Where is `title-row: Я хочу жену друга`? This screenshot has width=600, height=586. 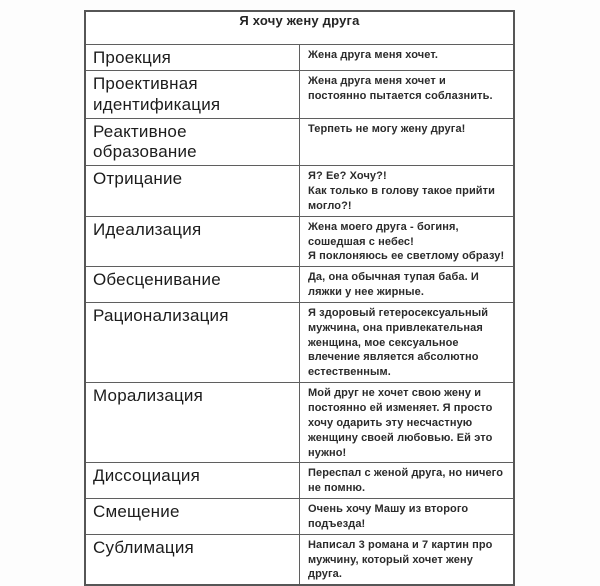 title-row: Я хочу жену друга is located at coordinates (299, 27).